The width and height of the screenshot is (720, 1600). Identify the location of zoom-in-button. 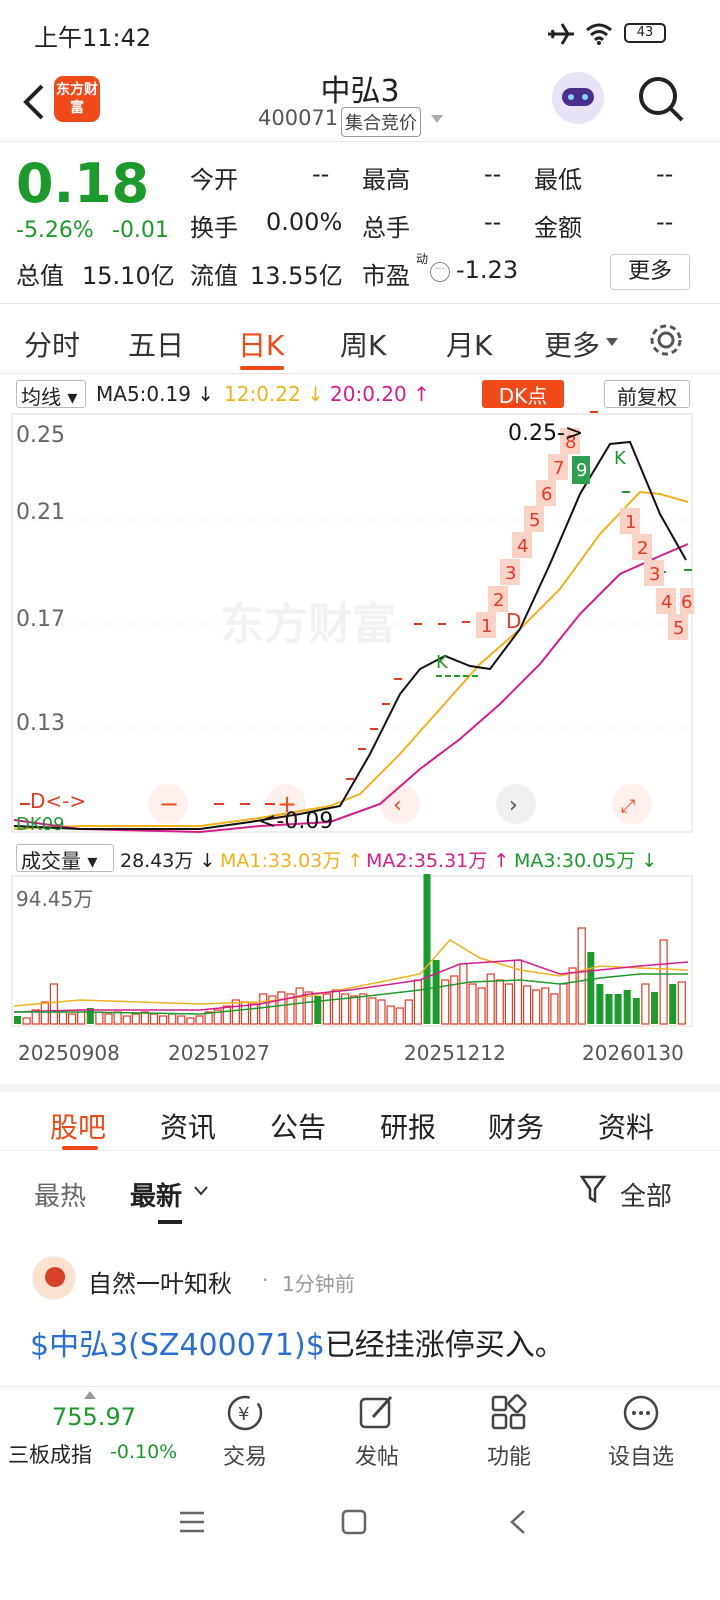
(286, 804).